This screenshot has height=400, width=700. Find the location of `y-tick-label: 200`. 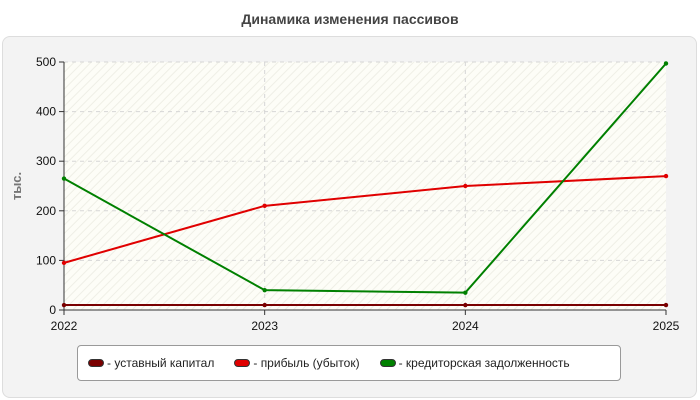

y-tick-label: 200 is located at coordinates (46, 211).